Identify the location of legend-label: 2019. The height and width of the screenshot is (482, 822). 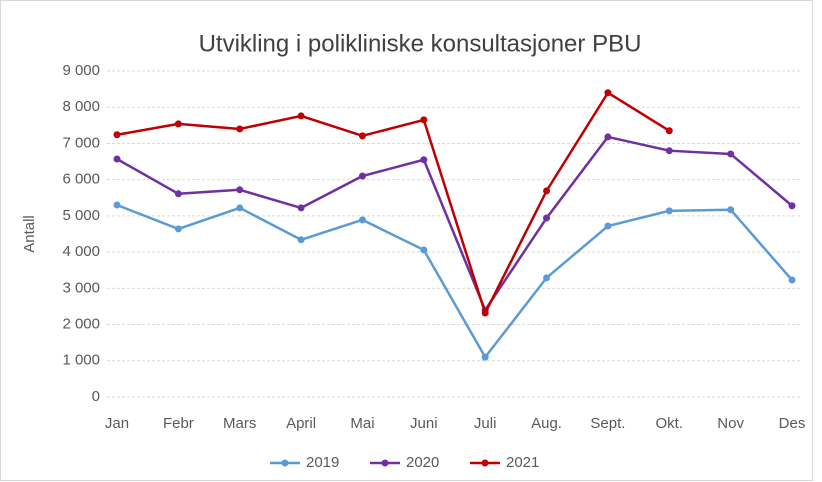
(322, 462).